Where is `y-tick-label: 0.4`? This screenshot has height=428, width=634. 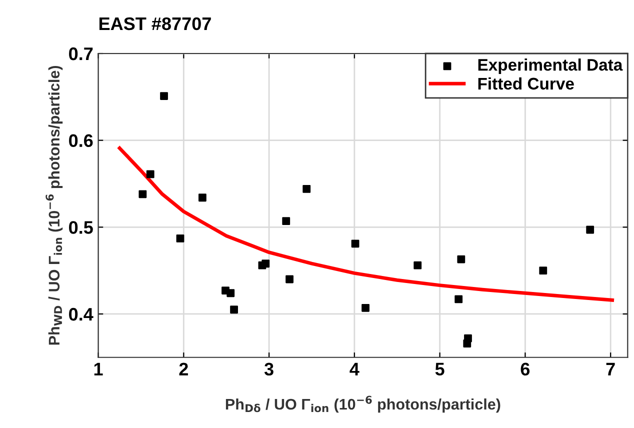 y-tick-label: 0.4 is located at coordinates (81, 314).